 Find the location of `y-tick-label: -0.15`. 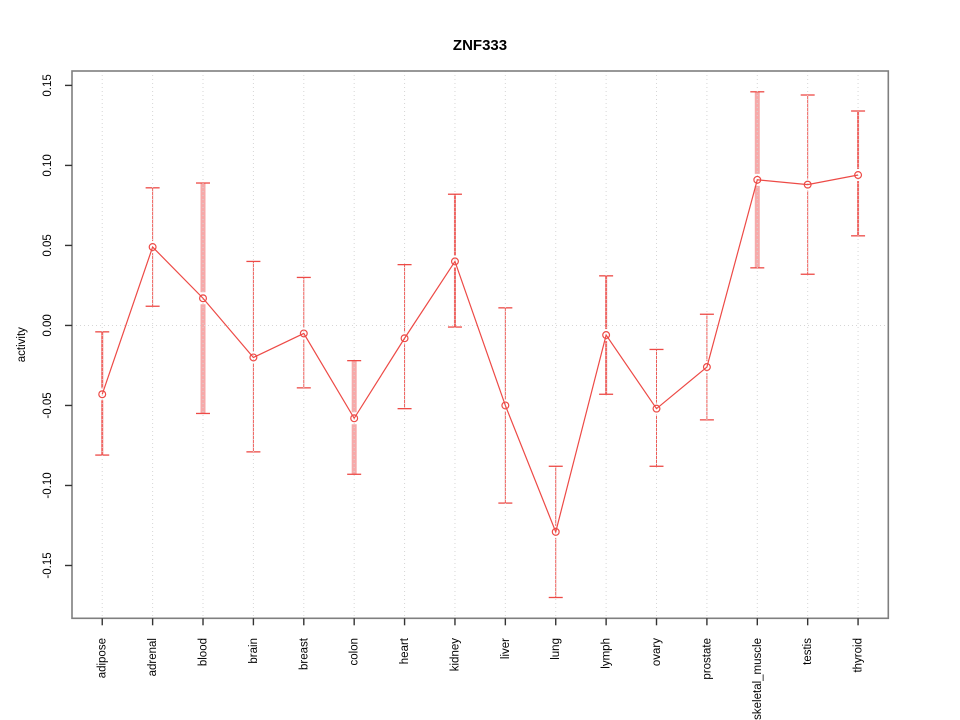

y-tick-label: -0.15 is located at coordinates (48, 565).